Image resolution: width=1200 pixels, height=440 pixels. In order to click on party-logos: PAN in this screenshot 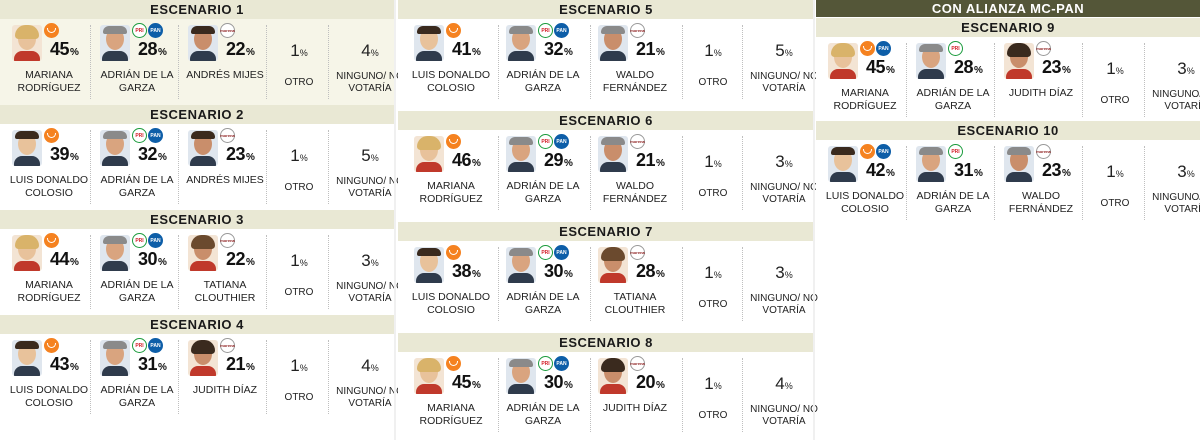, I will do `click(875, 49)`.